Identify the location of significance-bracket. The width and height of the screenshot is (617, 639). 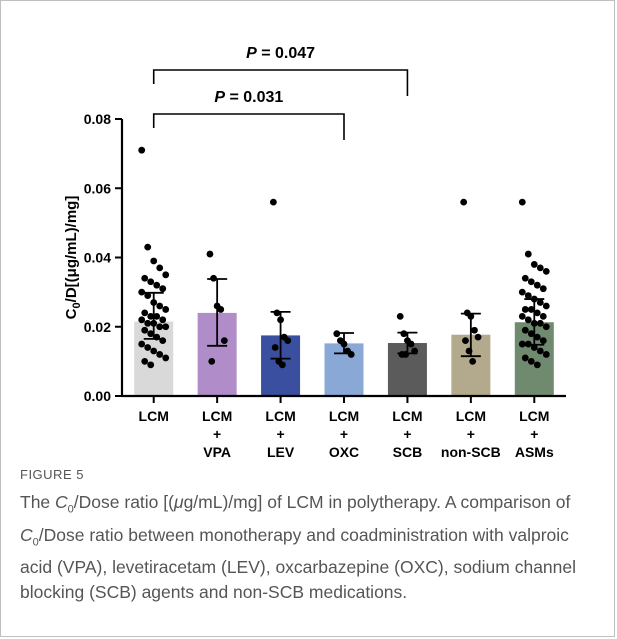
(248, 126).